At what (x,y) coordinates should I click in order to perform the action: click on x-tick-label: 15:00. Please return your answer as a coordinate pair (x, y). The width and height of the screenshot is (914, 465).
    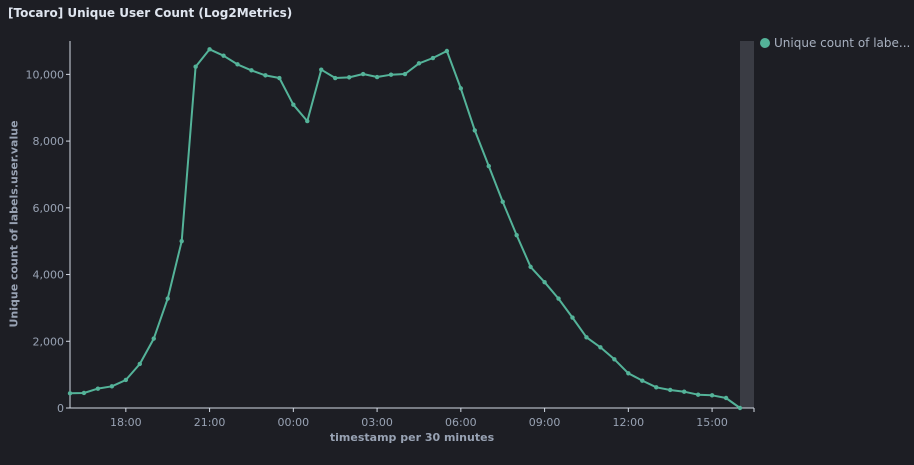
    Looking at the image, I should click on (712, 422).